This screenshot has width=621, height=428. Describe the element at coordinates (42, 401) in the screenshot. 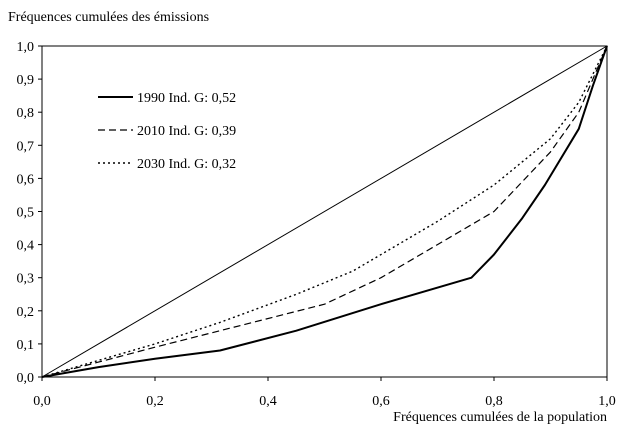

I see `x-tick-label: 0,0` at that location.